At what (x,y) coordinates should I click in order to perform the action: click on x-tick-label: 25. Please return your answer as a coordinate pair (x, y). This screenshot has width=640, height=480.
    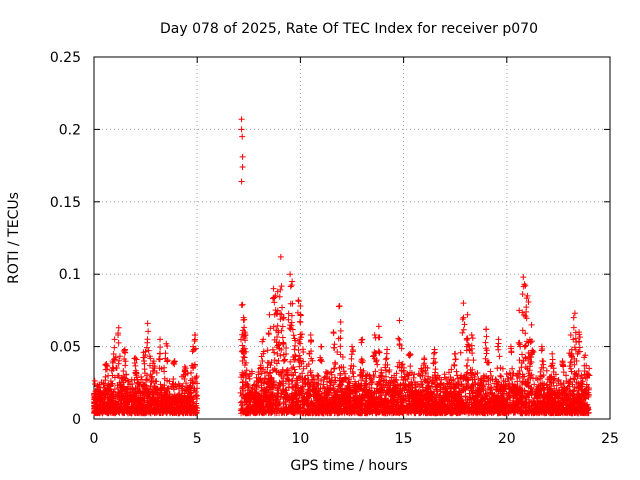
    Looking at the image, I should click on (610, 439).